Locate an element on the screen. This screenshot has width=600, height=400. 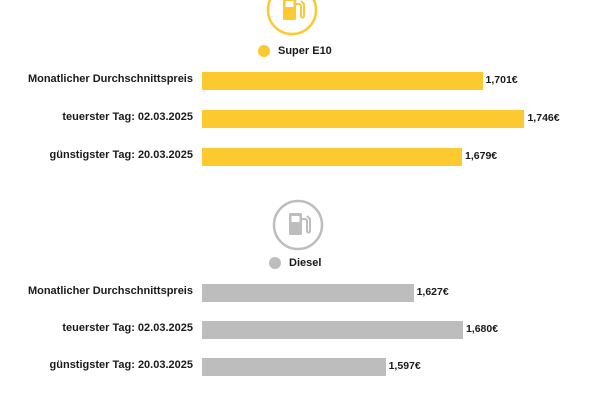
legend-label: Diesel is located at coordinates (305, 263).